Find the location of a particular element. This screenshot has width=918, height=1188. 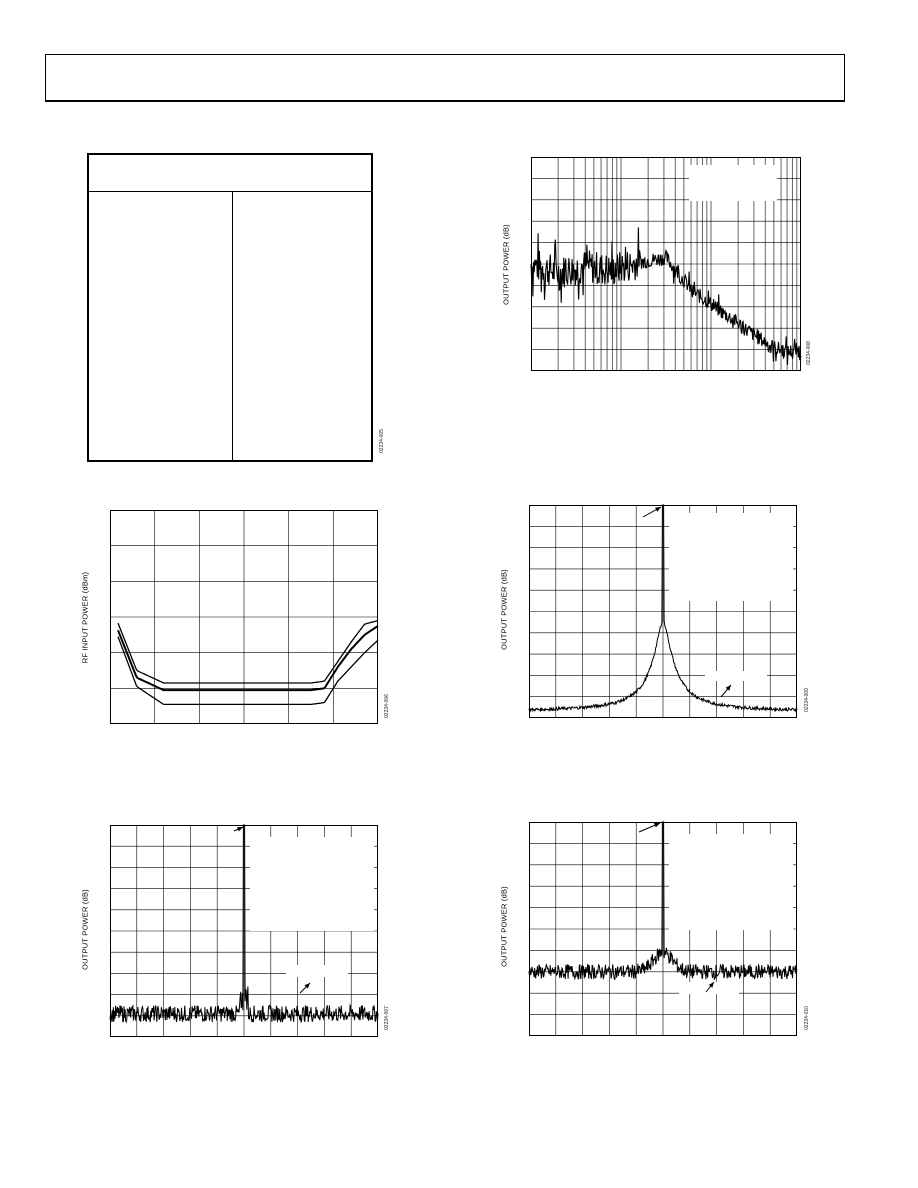

page-header-box is located at coordinates (445, 78).